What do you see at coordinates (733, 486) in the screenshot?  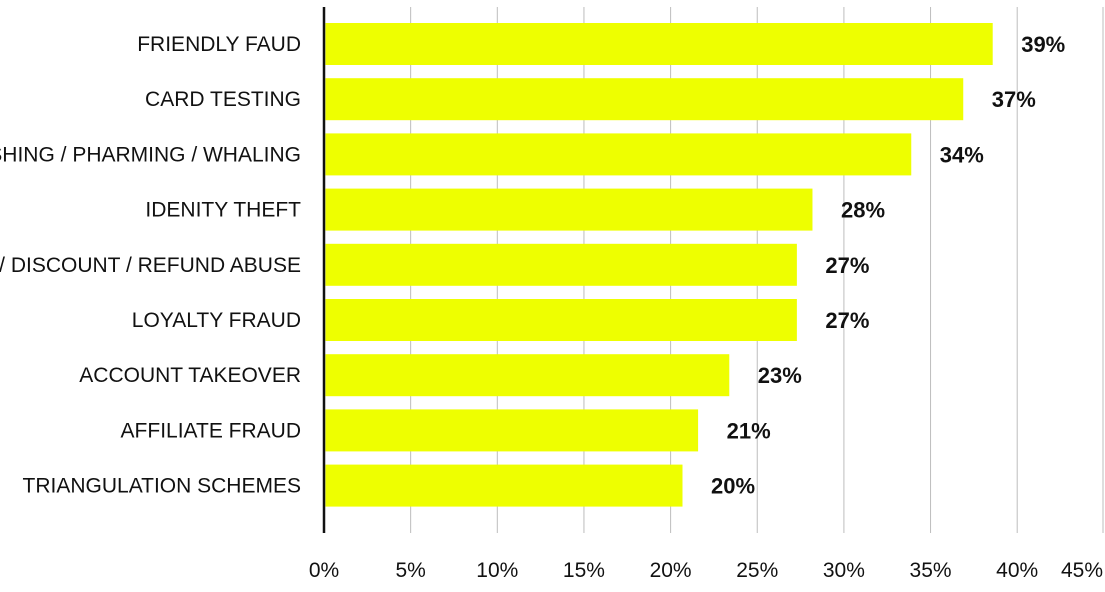 I see `value-label: 20%` at bounding box center [733, 486].